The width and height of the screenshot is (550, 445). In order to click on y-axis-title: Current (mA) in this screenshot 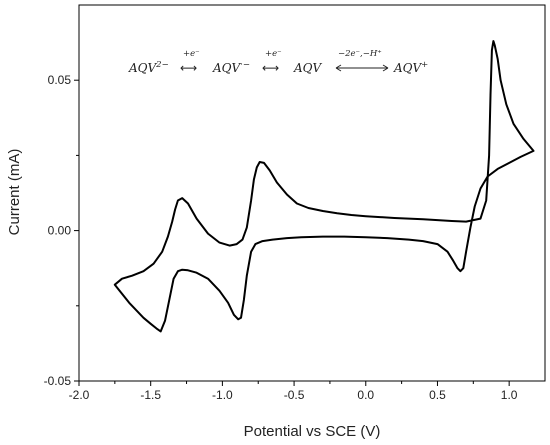, I will do `click(14, 192)`.